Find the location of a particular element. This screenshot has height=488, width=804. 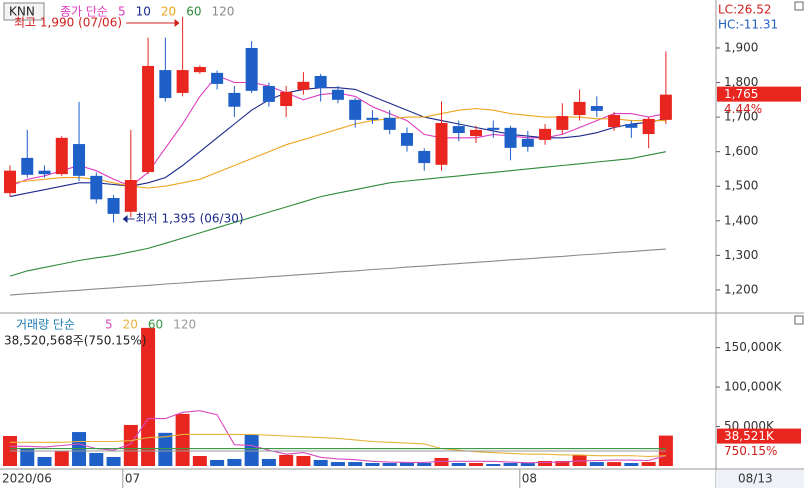

y-tick-label: 1,400 is located at coordinates (741, 220).